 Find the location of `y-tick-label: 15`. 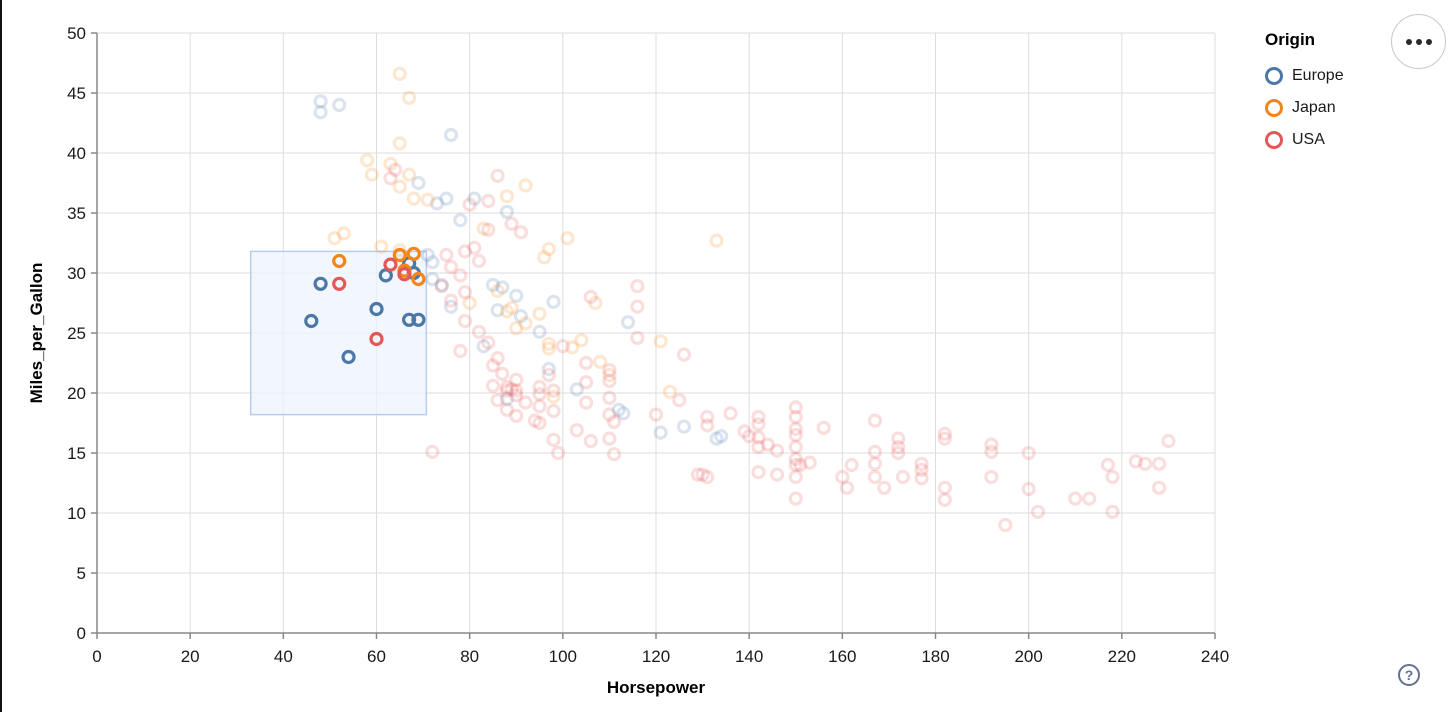

y-tick-label: 15 is located at coordinates (76, 453).